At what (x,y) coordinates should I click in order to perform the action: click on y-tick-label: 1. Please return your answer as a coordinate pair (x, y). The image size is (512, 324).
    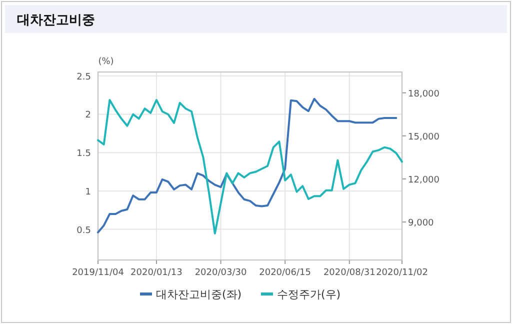
    Looking at the image, I should click on (88, 192).